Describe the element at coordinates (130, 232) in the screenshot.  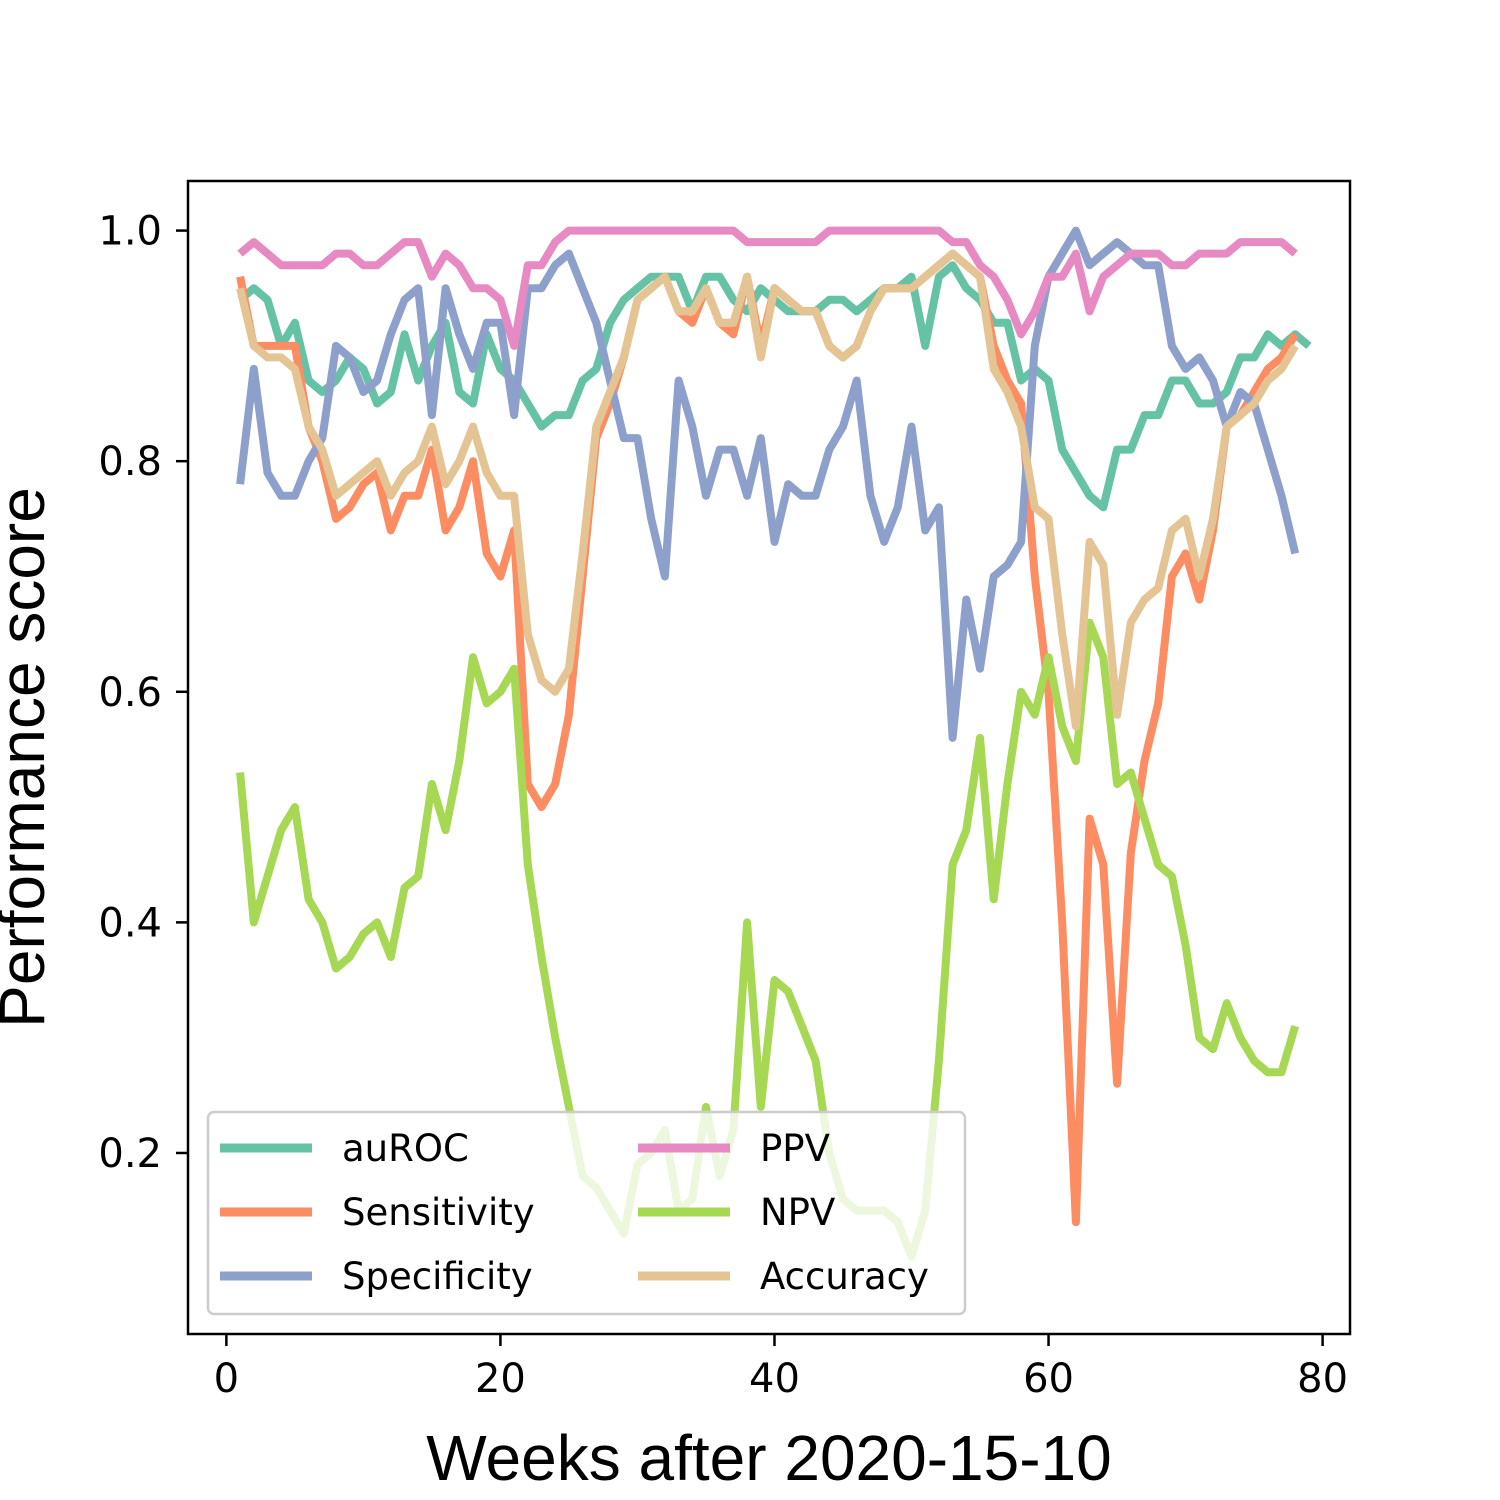
I see `y-tick-label: 1.0` at that location.